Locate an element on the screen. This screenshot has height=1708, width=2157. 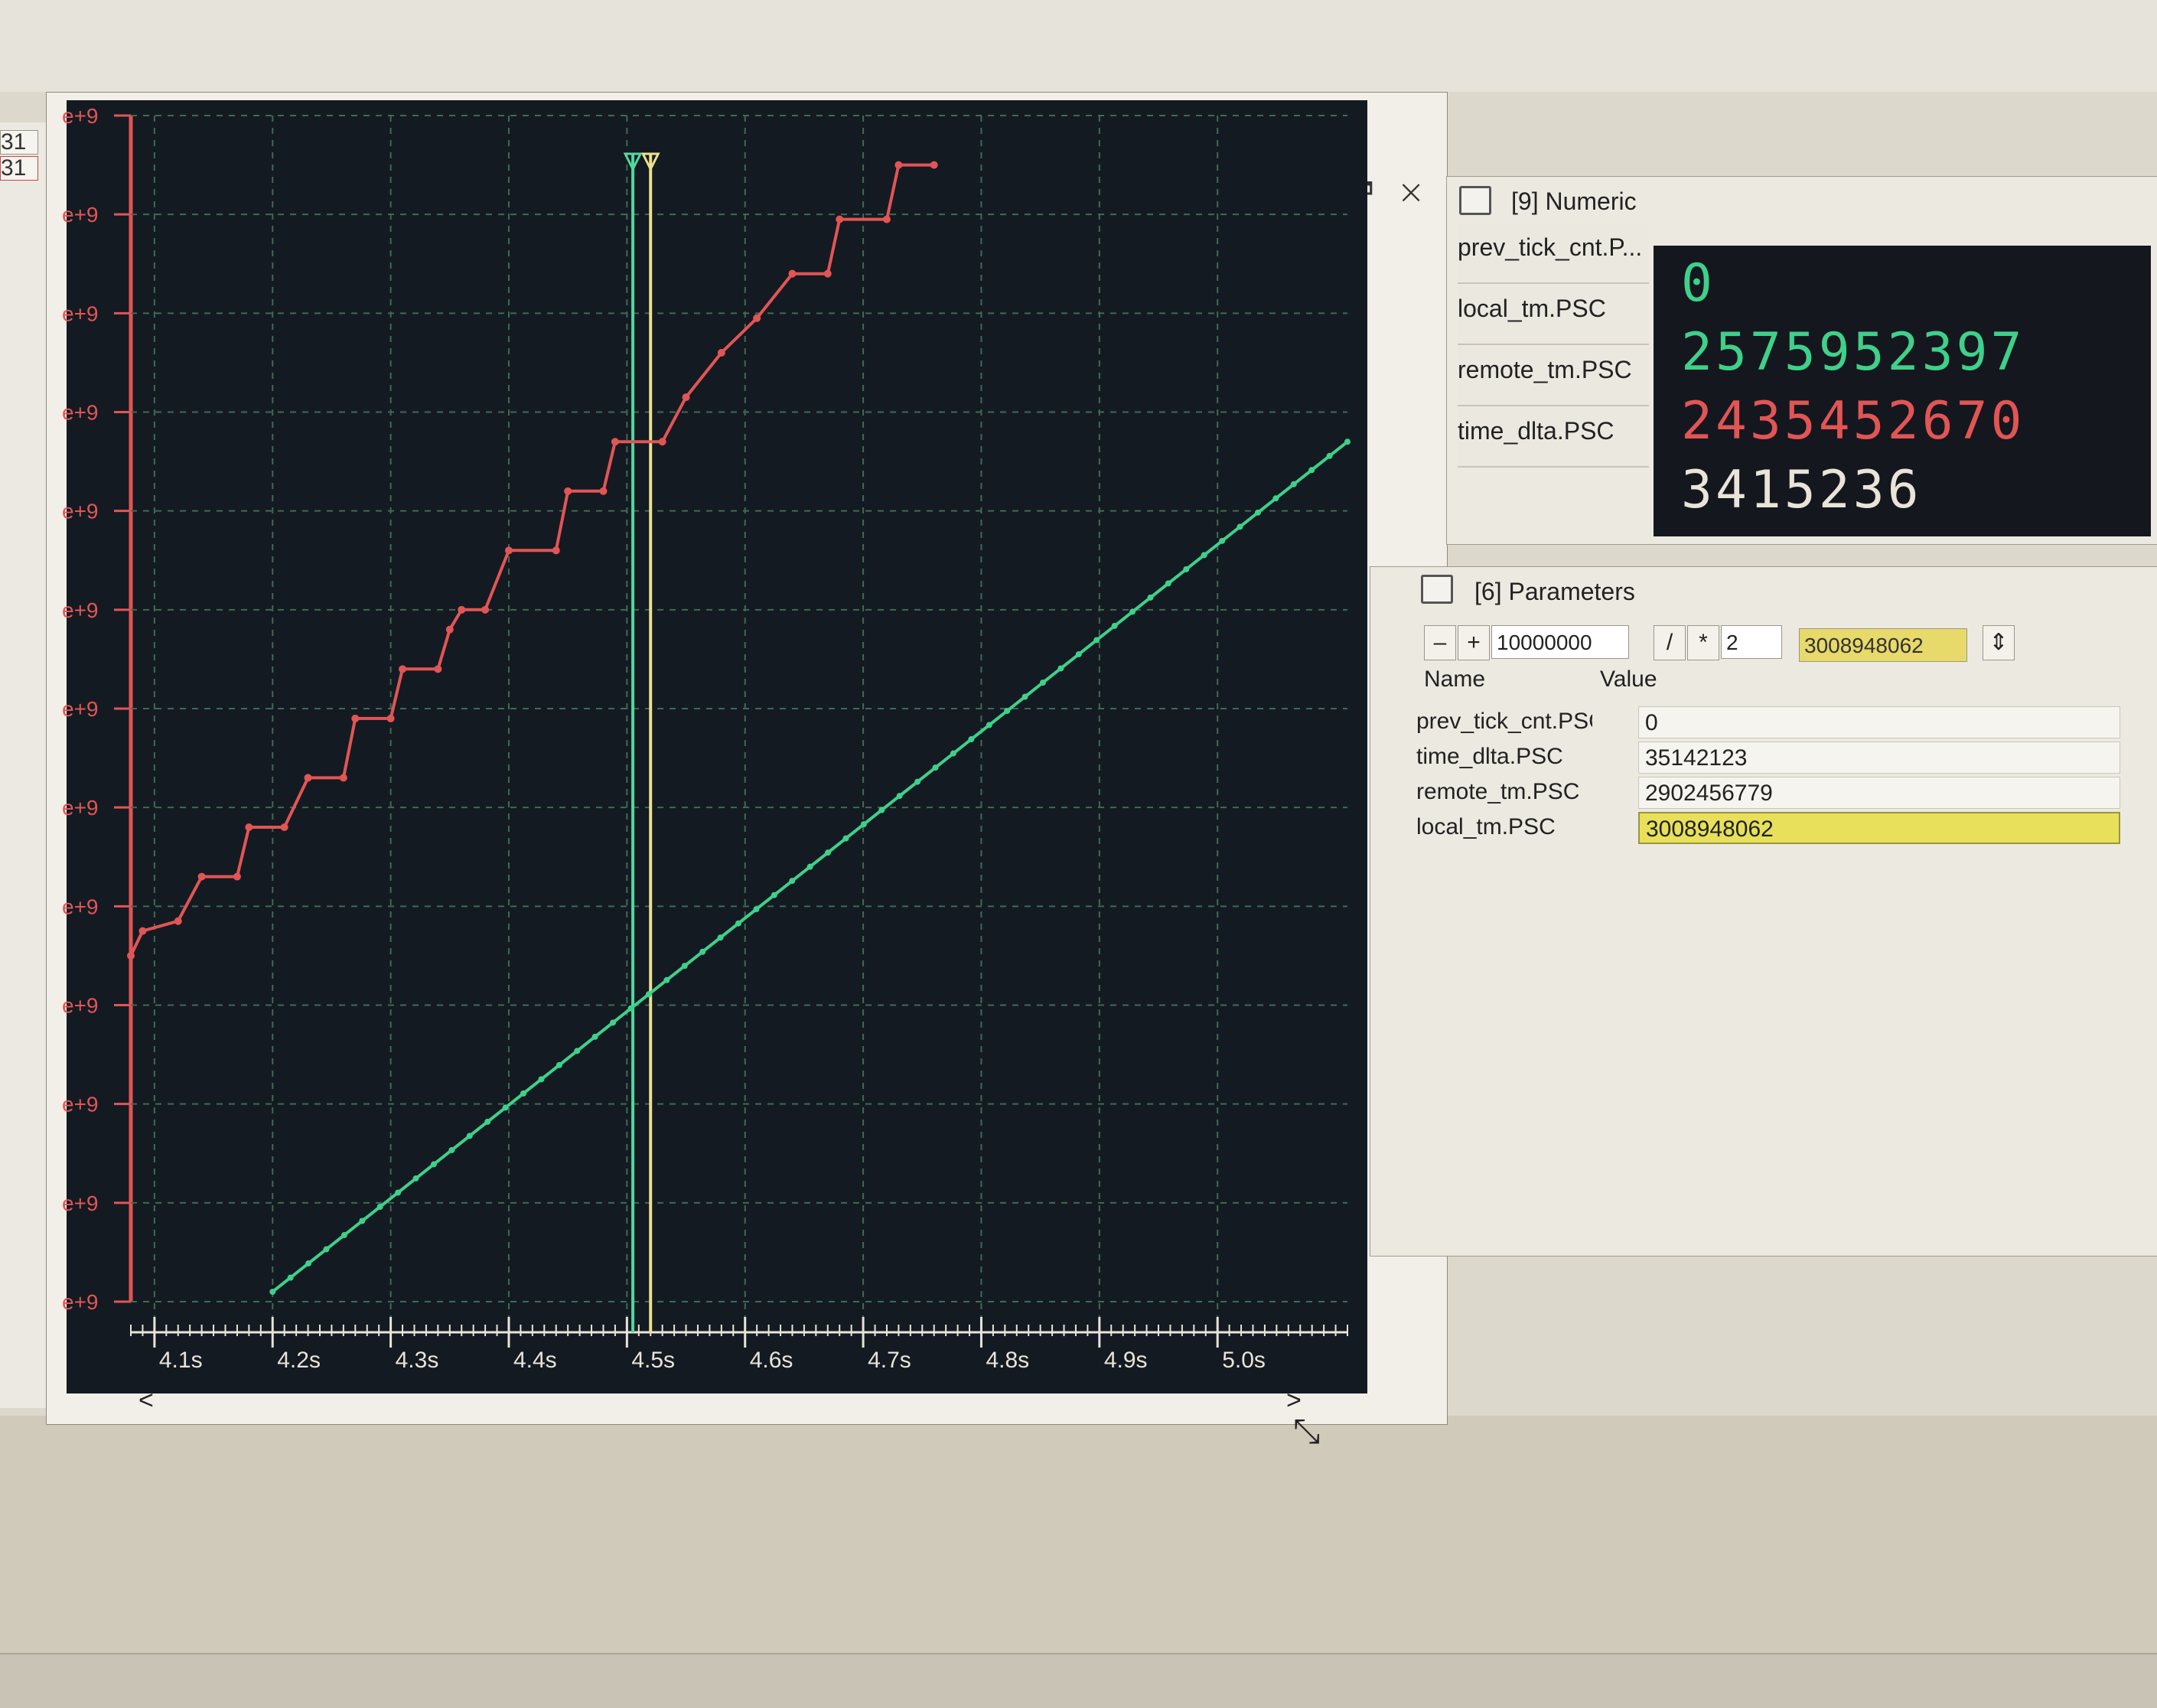
column-header-name: Name is located at coordinates (1455, 679).